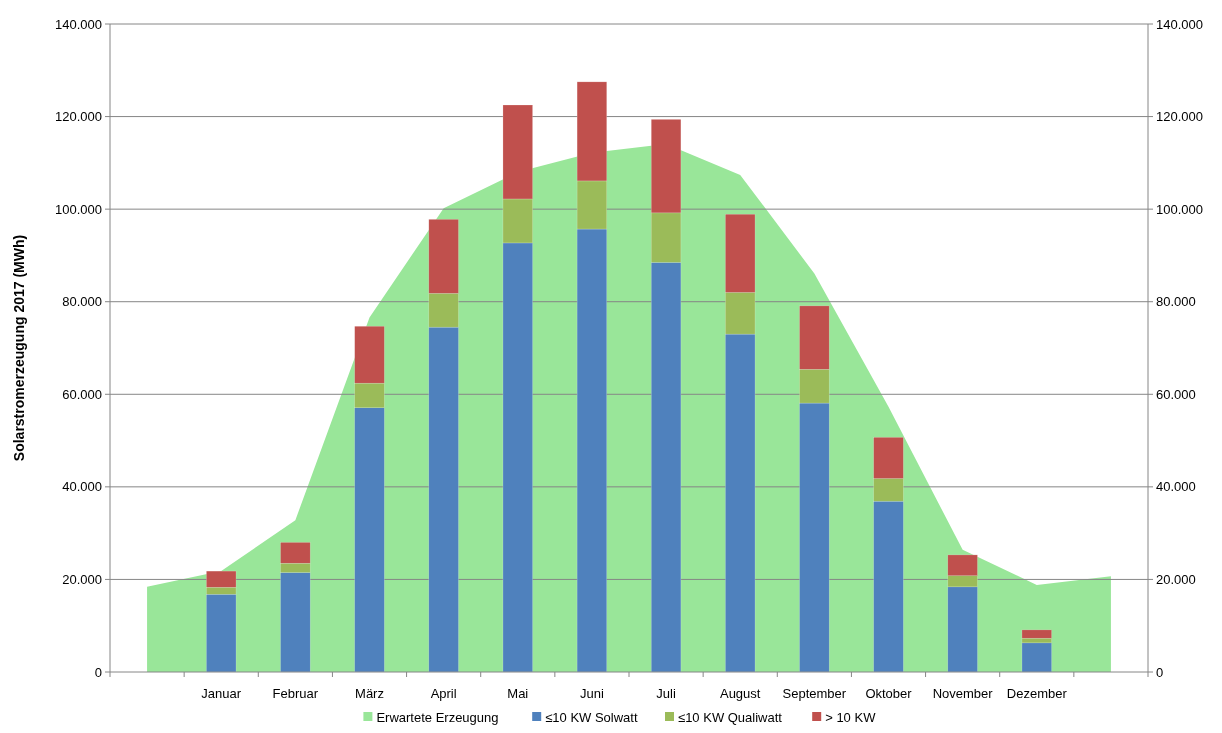 This screenshot has height=733, width=1222. Describe the element at coordinates (98, 672) in the screenshot. I see `y-tick-label: 0` at that location.